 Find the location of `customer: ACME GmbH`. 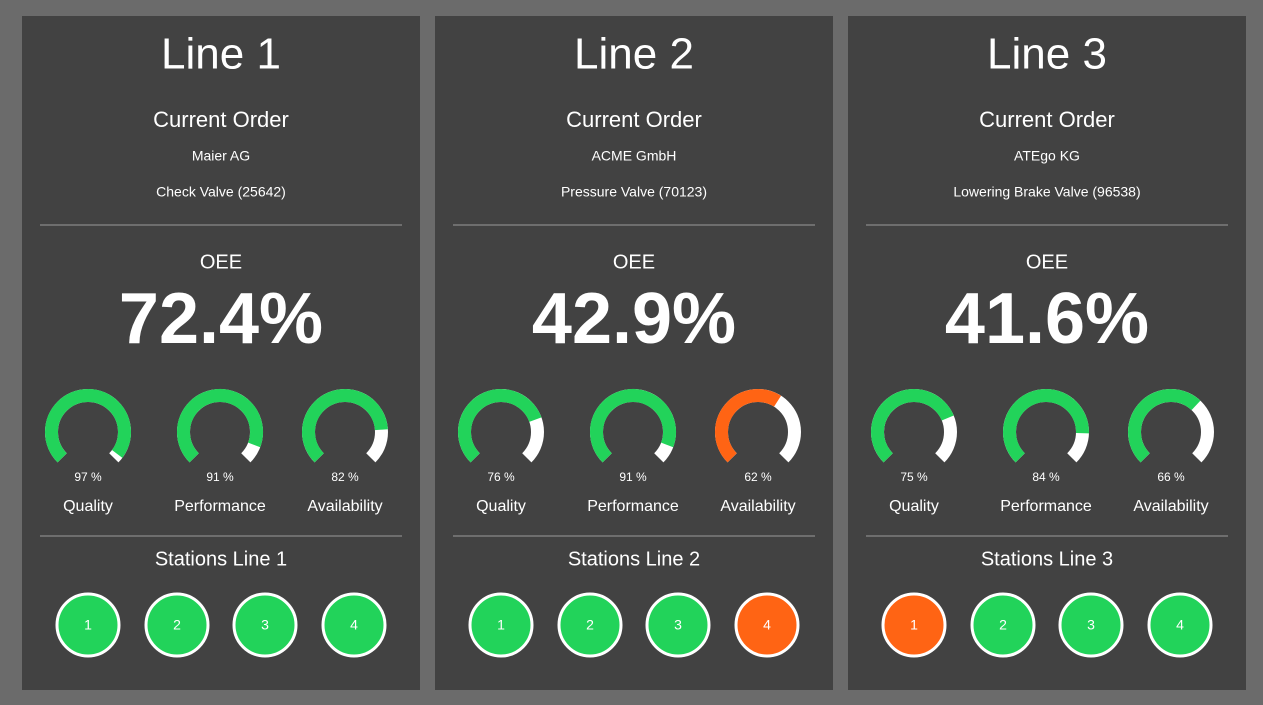

customer: ACME GmbH is located at coordinates (634, 156).